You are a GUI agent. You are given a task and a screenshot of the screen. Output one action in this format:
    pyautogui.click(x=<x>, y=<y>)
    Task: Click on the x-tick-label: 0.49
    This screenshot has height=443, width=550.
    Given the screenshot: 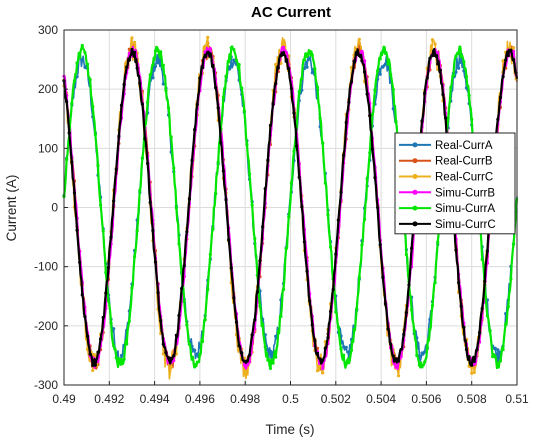 What is the action you would take?
    pyautogui.click(x=64, y=399)
    